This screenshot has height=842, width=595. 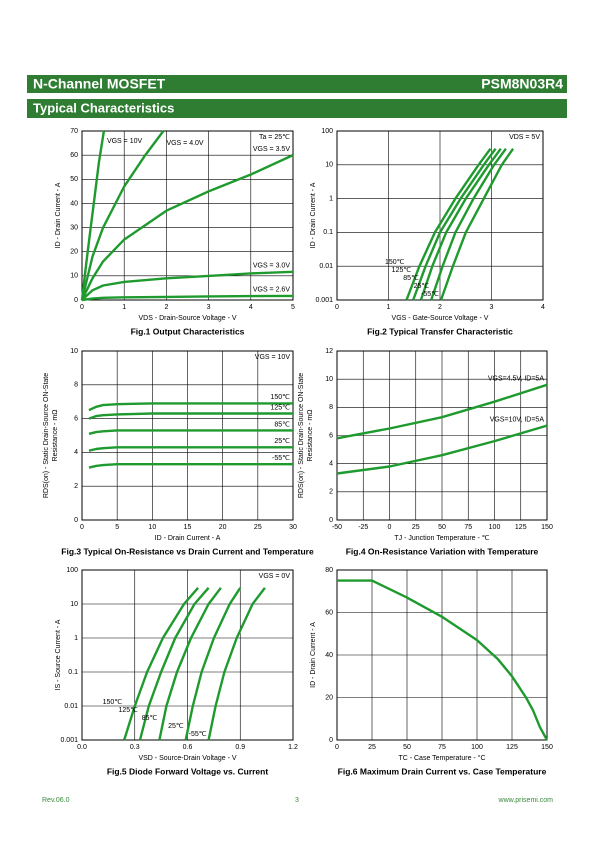 What do you see at coordinates (74, 131) in the screenshot?
I see `y-tick-label: 70` at bounding box center [74, 131].